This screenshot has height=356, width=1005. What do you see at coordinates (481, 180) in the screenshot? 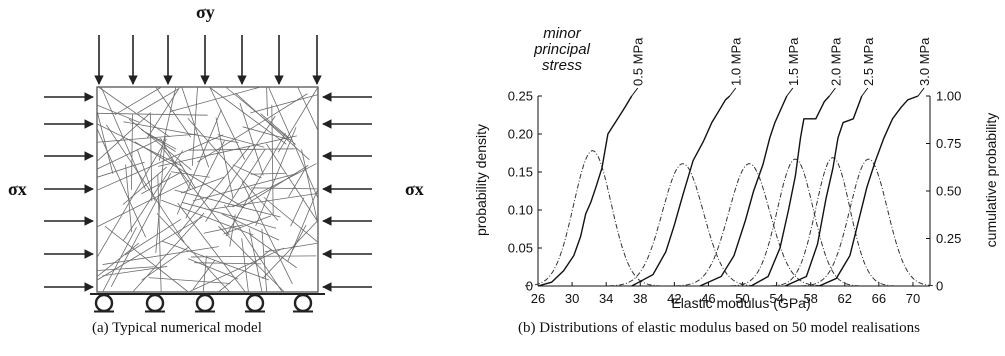
I see `y-axis-label: probability density` at bounding box center [481, 180].